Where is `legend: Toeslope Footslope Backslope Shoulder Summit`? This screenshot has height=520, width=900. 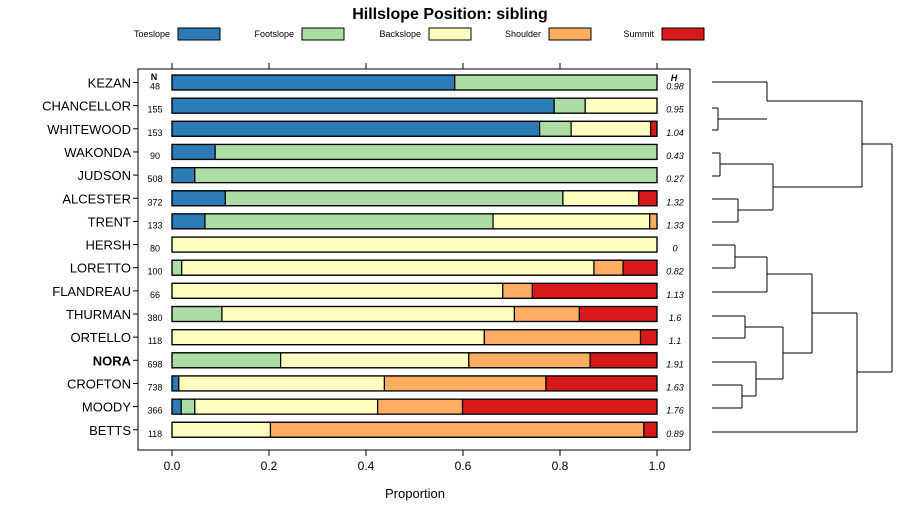 legend: Toeslope Footslope Backslope Shoulder Summit is located at coordinates (419, 34).